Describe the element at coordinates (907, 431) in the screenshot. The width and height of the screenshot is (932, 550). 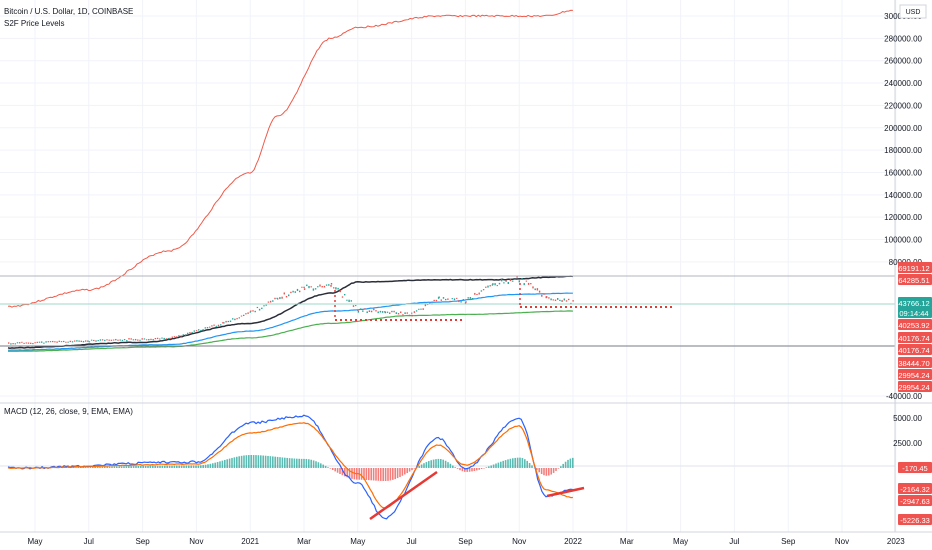
I see `macd-axis: 5000.00 2500.00` at that location.